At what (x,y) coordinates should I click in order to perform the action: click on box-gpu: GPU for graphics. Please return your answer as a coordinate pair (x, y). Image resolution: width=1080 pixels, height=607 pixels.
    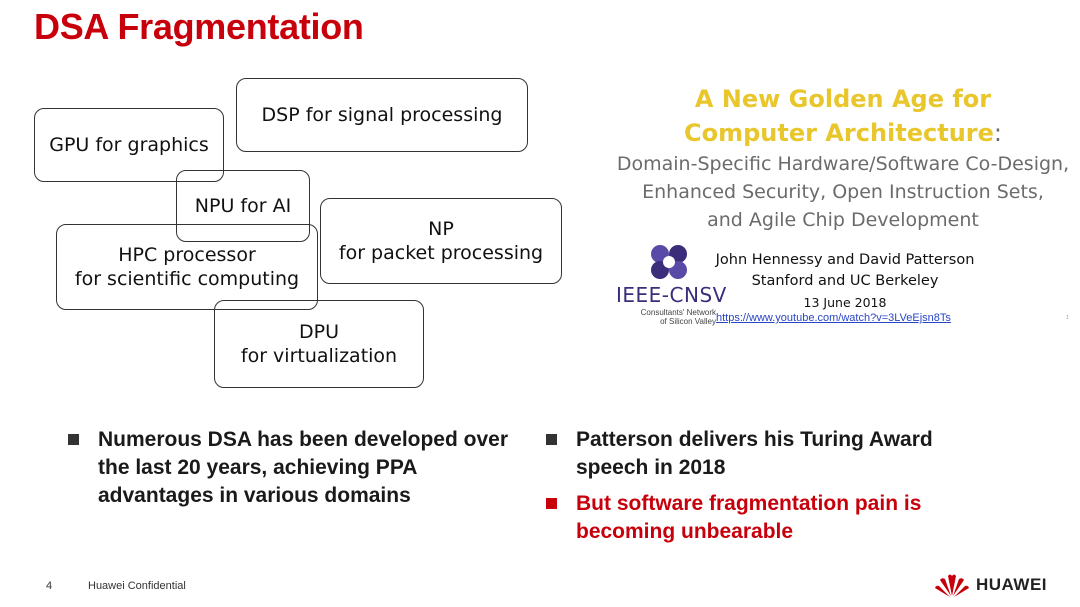
    Looking at the image, I should click on (129, 145).